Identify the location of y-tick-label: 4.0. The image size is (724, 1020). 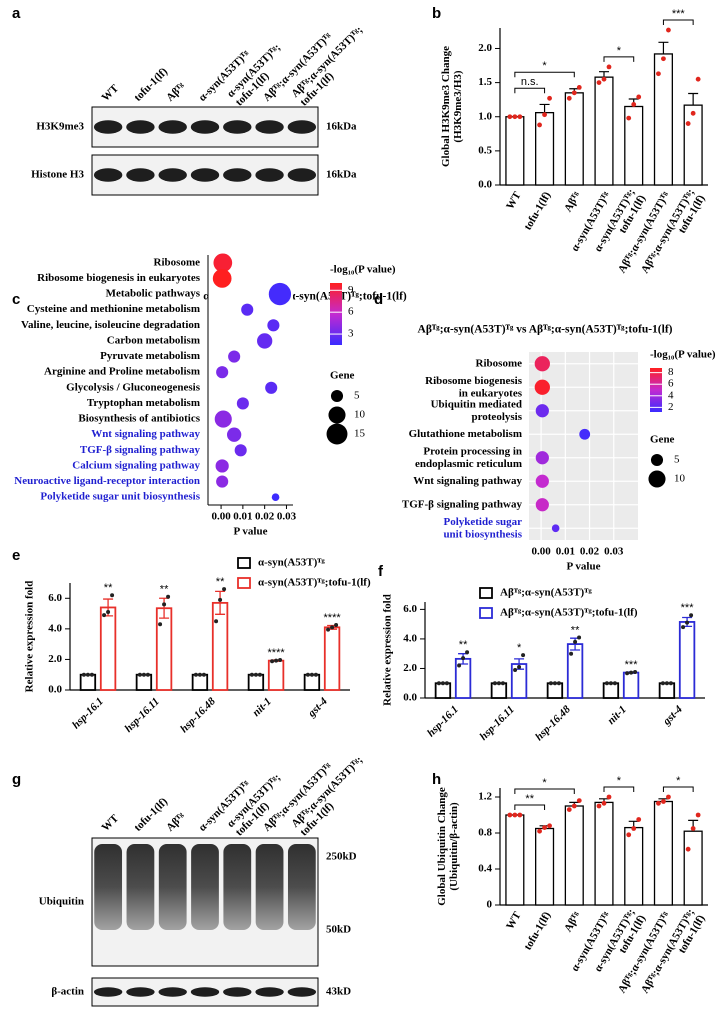
(55, 628).